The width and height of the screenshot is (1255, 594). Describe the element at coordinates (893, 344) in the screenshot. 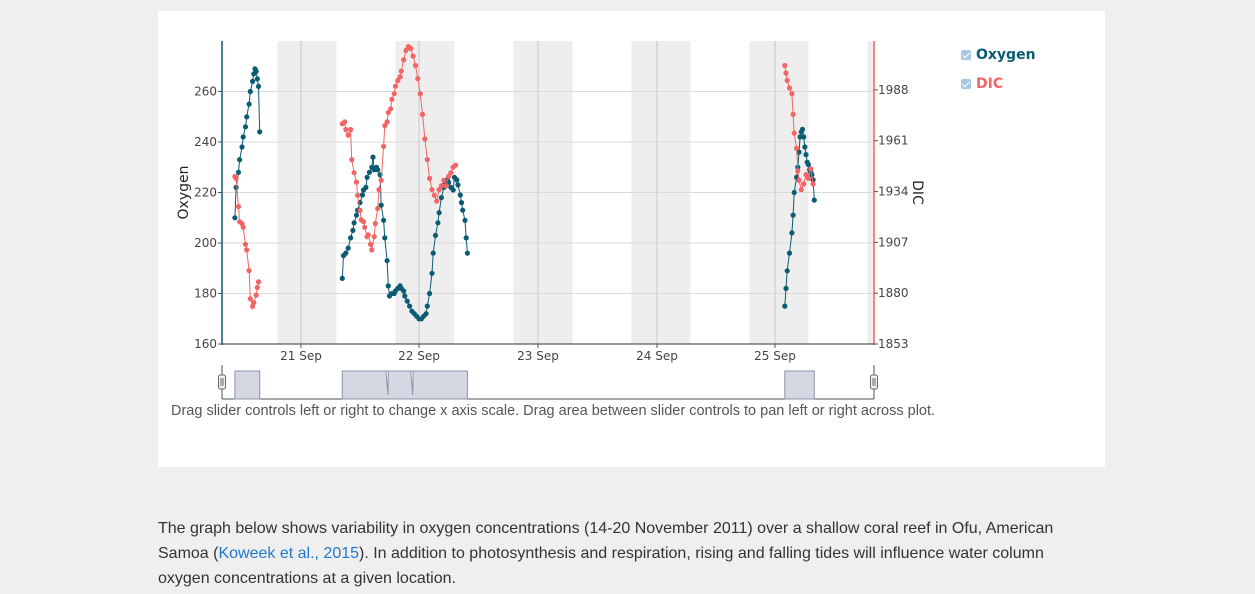

I see `y-tick-label-right: 1853` at that location.